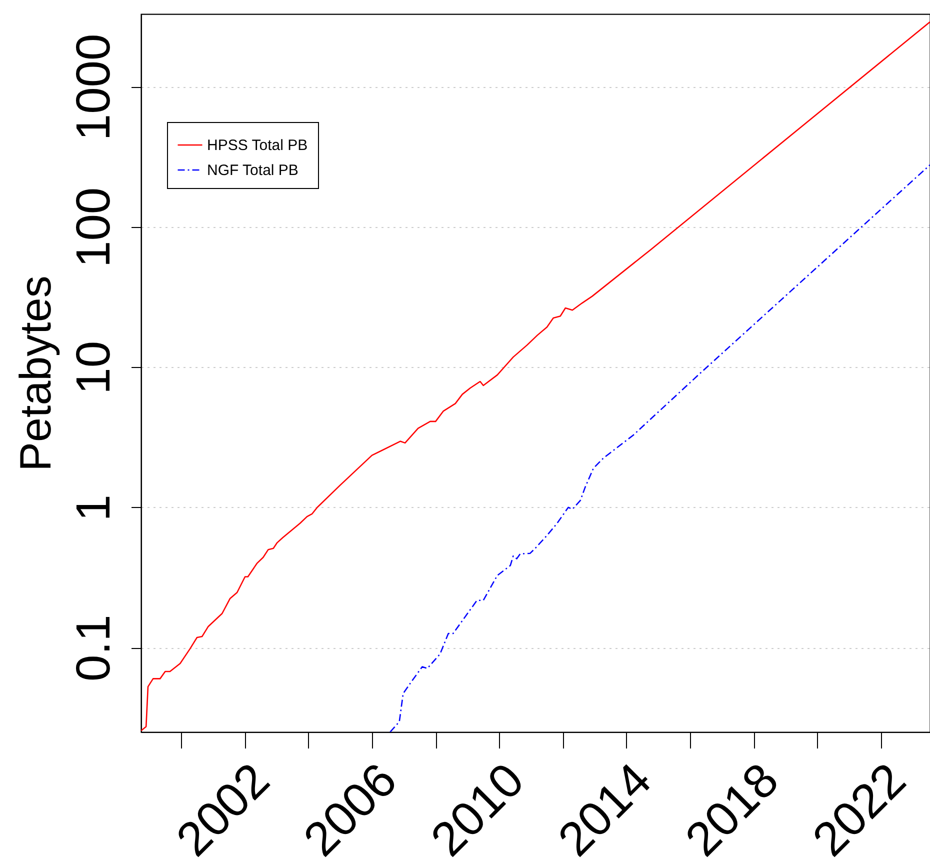 This screenshot has width=930, height=866. I want to click on y-tick-label: 100, so click(94, 227).